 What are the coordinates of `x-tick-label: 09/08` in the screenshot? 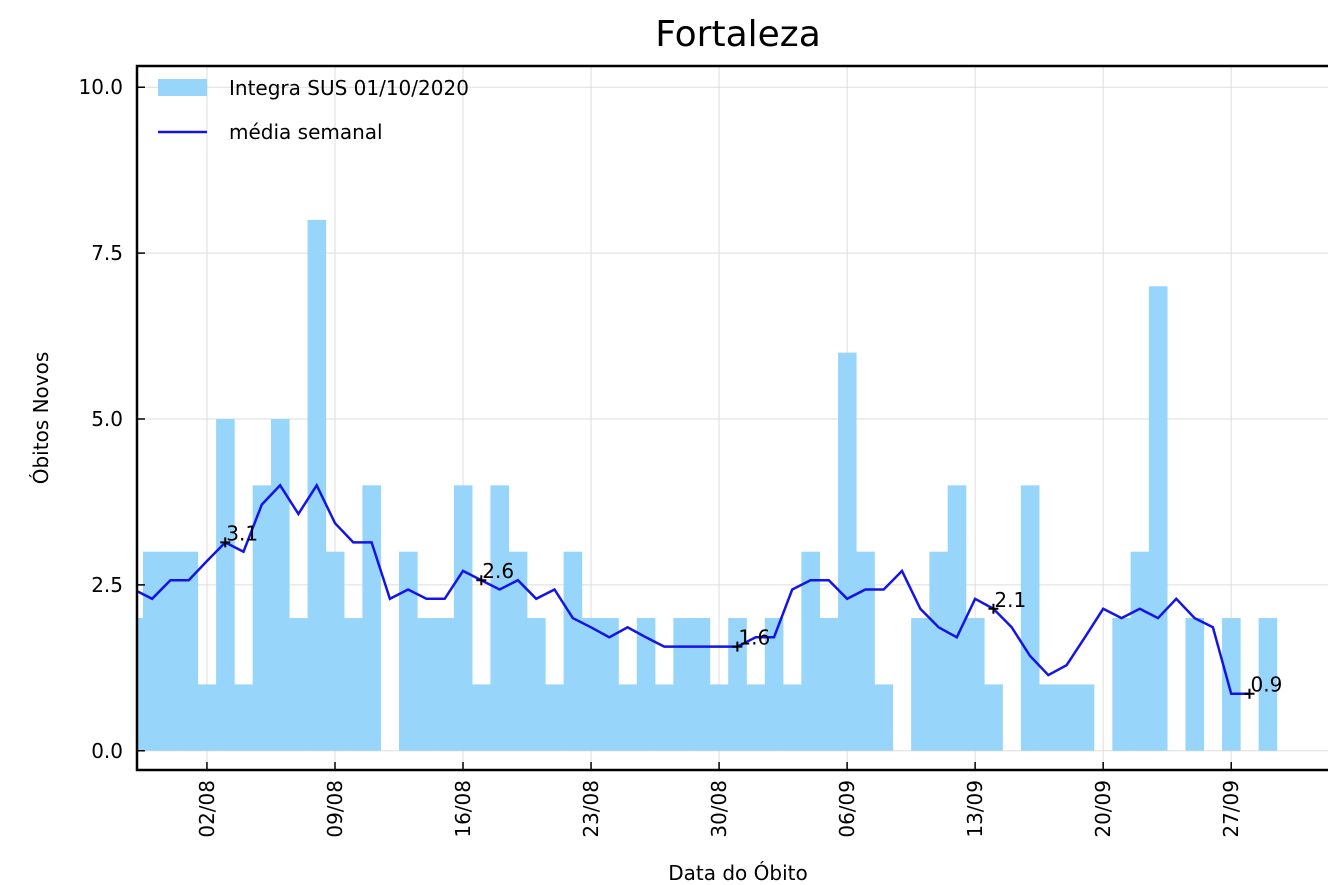 It's located at (335, 809).